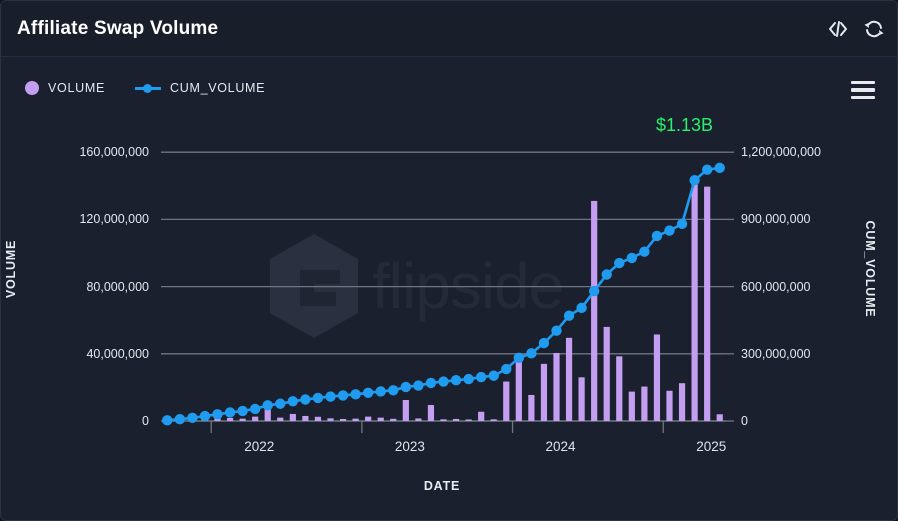 The height and width of the screenshot is (521, 898). I want to click on legend-item-cum-volume: CUM_VOLUME, so click(200, 88).